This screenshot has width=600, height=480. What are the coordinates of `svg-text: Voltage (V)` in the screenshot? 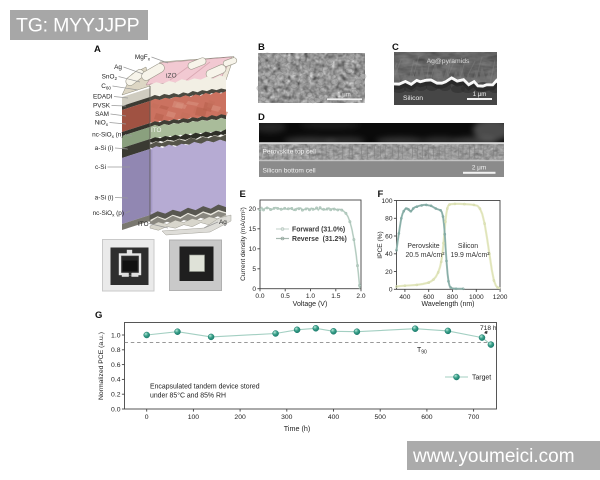 It's located at (310, 304).